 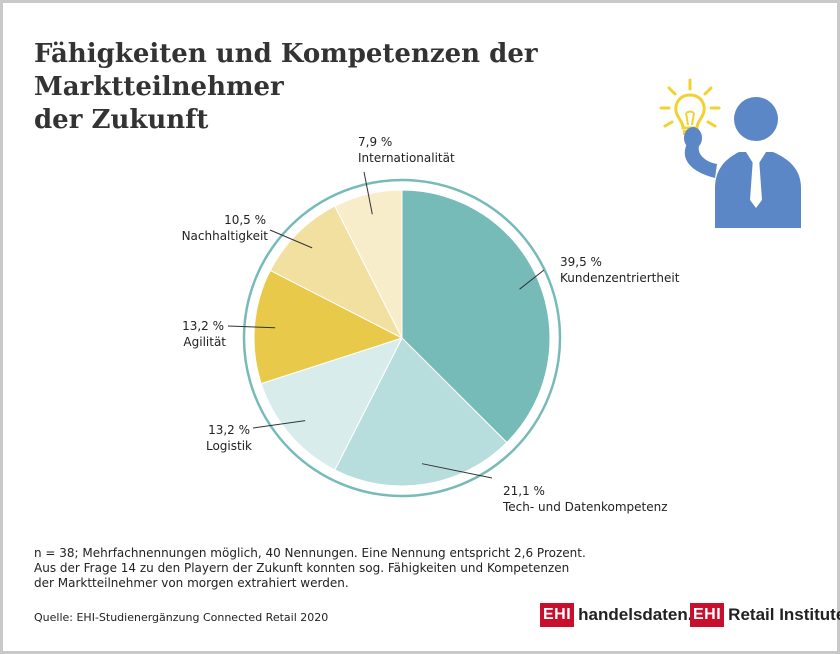 What do you see at coordinates (585, 507) in the screenshot?
I see `category-label-tech-und-datenkompetenz: Tech- und Datenkompetenz` at bounding box center [585, 507].